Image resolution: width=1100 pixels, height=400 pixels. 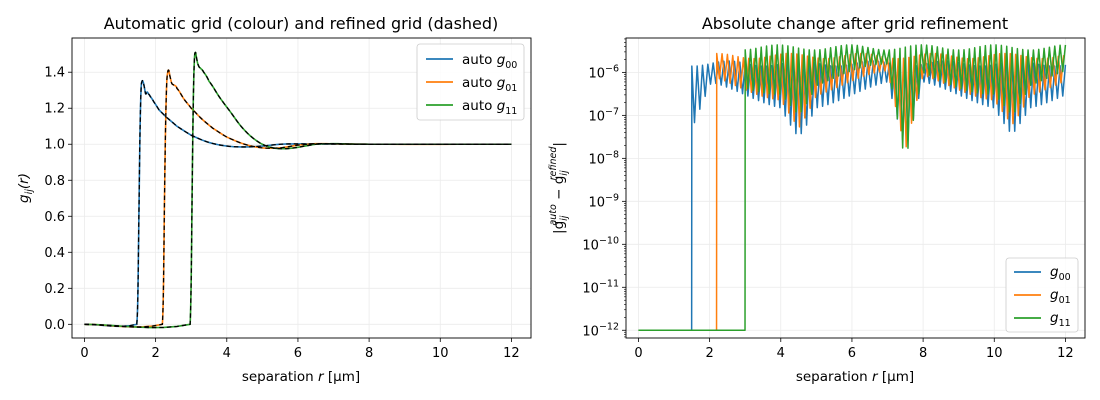 I want to click on left-x-tick-label: 12, so click(x=511, y=353).